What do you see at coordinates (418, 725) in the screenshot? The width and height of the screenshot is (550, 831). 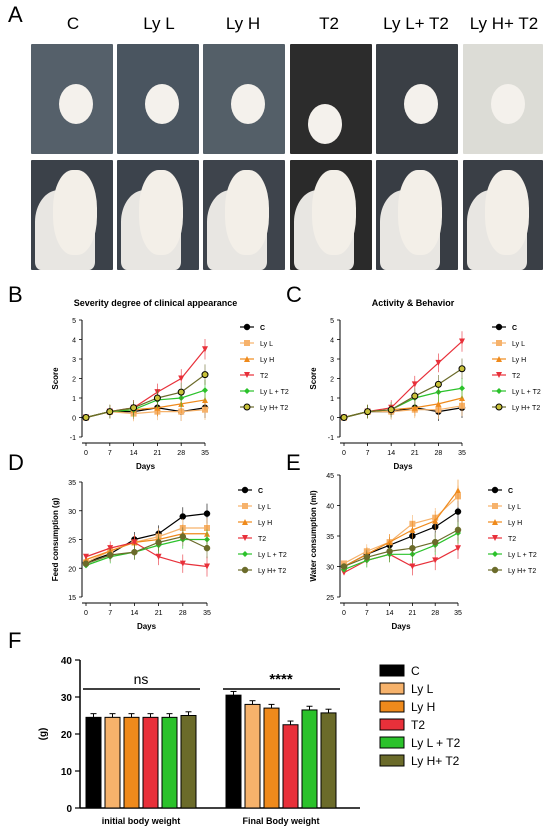 I see `weight-legend-label: T2` at bounding box center [418, 725].